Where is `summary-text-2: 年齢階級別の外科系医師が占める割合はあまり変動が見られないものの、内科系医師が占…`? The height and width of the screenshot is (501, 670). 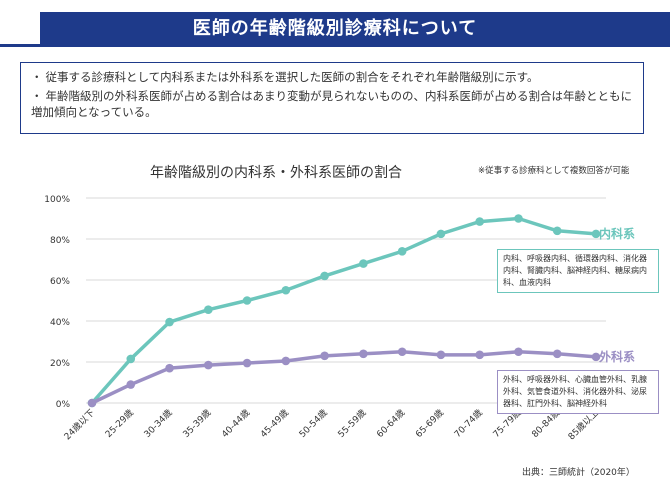
summary-text-2: 年齢階級別の外科系医師が占める割合はあまり変動が見られないものの、内科系医師が占… is located at coordinates (331, 104).